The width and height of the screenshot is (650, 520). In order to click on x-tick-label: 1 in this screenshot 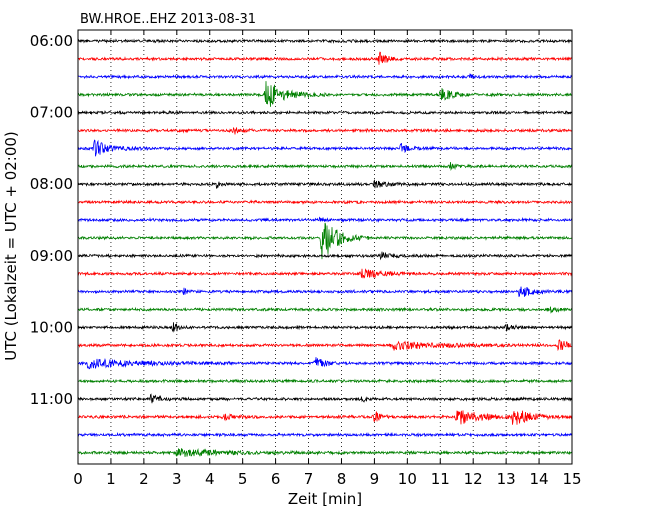, I will do `click(111, 479)`.